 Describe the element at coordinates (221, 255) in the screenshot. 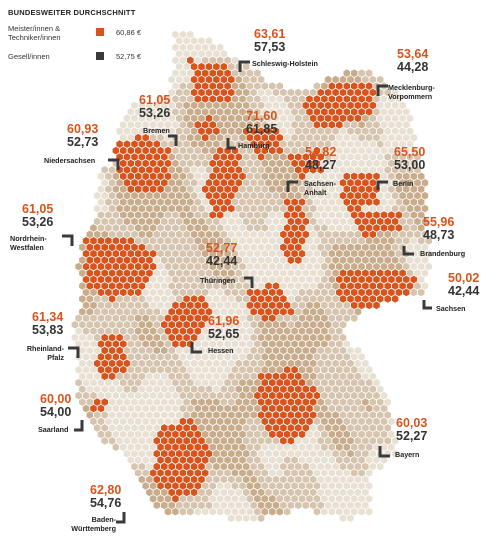

I see `value-block-thueringen: 52,77 42,44` at that location.